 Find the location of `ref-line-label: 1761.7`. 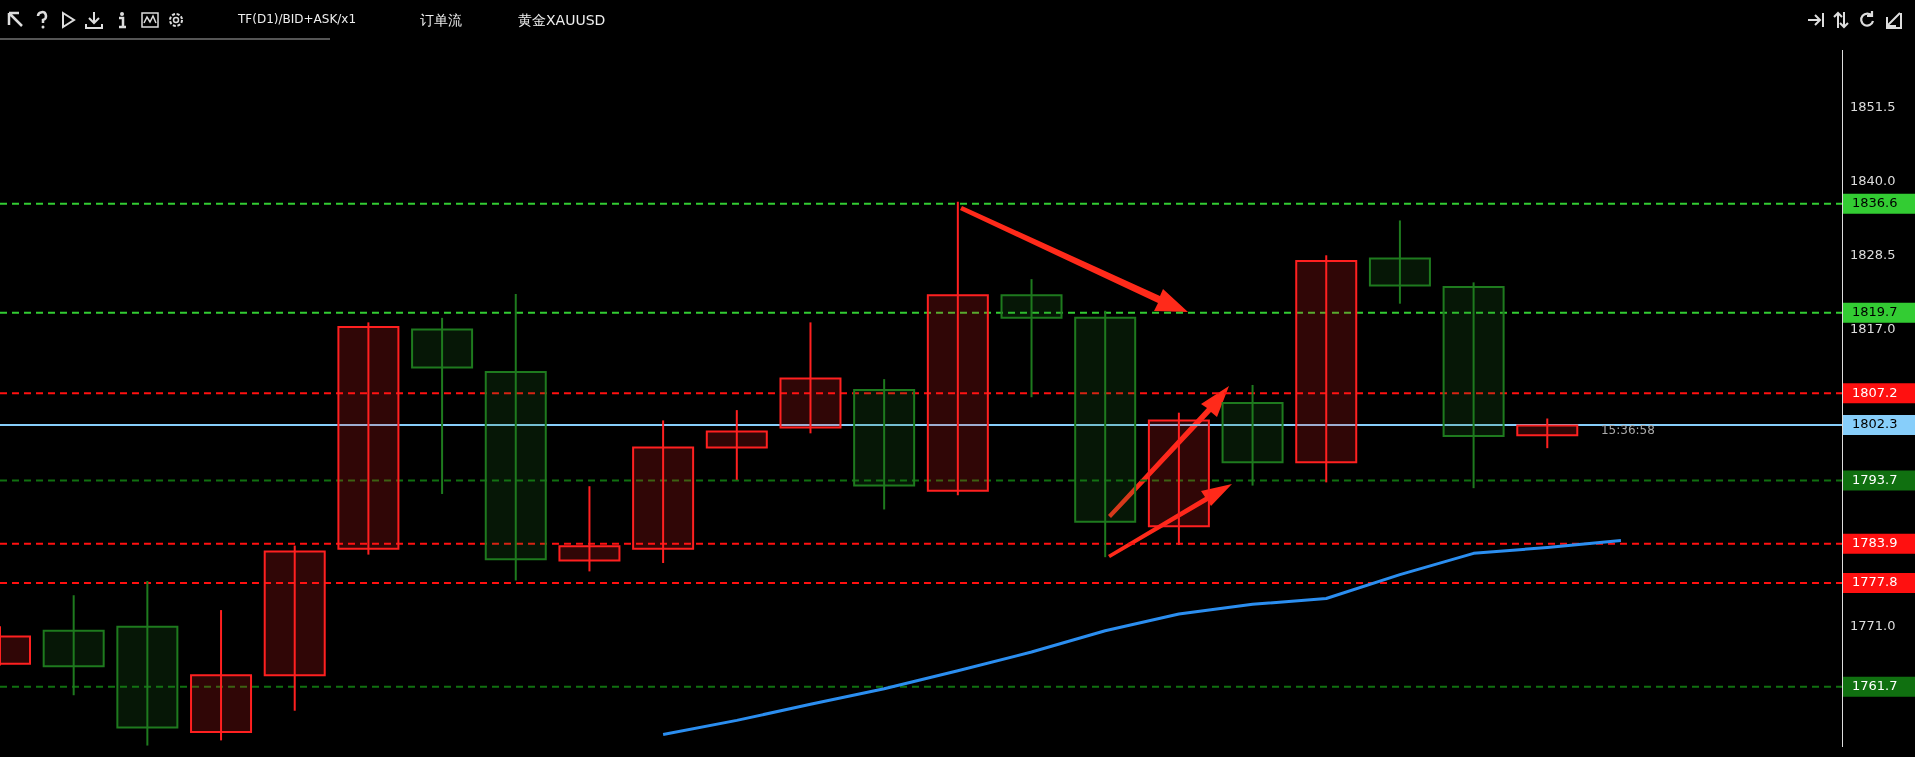

ref-line-label: 1761.7 is located at coordinates (1875, 686).